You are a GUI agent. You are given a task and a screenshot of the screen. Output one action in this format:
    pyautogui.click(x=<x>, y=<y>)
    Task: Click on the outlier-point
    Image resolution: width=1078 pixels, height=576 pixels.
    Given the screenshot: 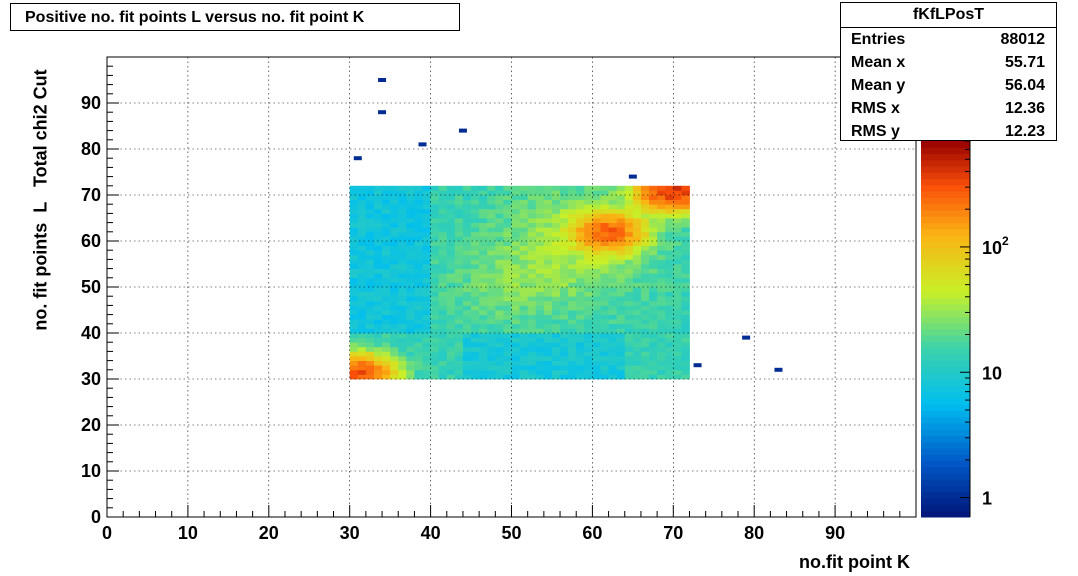 What is the action you would take?
    pyautogui.click(x=382, y=80)
    